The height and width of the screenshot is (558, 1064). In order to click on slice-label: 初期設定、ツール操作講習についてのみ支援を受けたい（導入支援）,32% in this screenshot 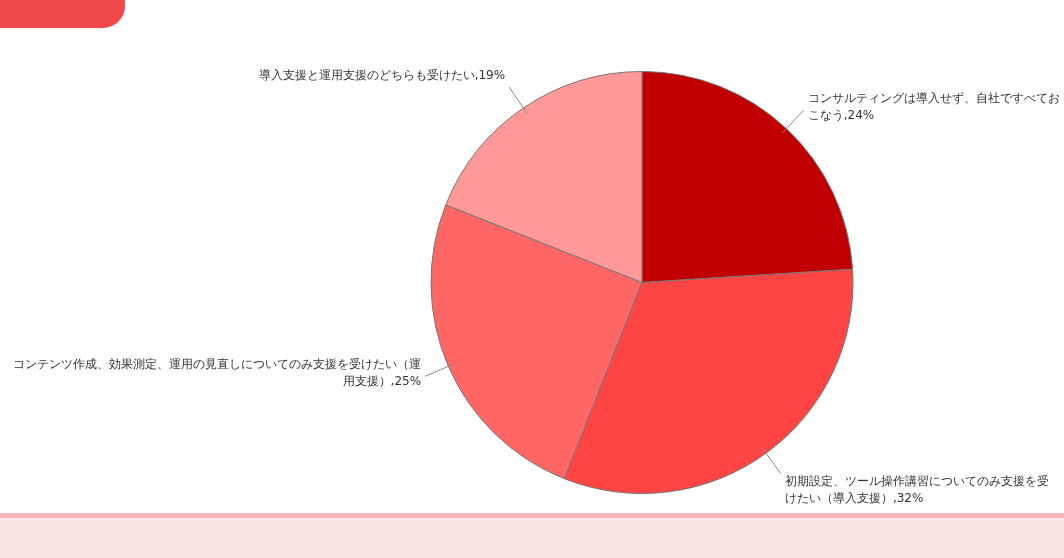, I will do `click(916, 489)`.